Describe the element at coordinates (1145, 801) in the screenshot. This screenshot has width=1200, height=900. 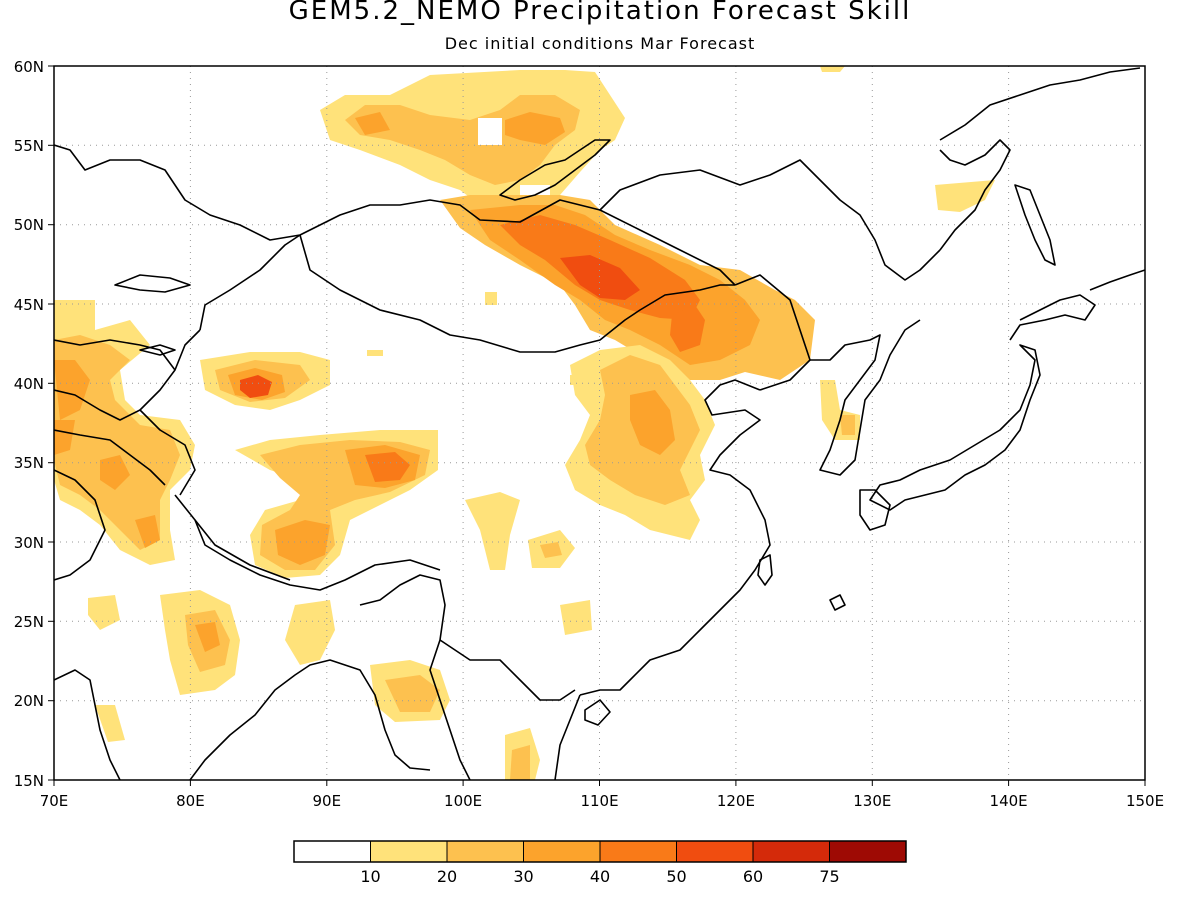
I see `x-tick-label: 150E` at that location.